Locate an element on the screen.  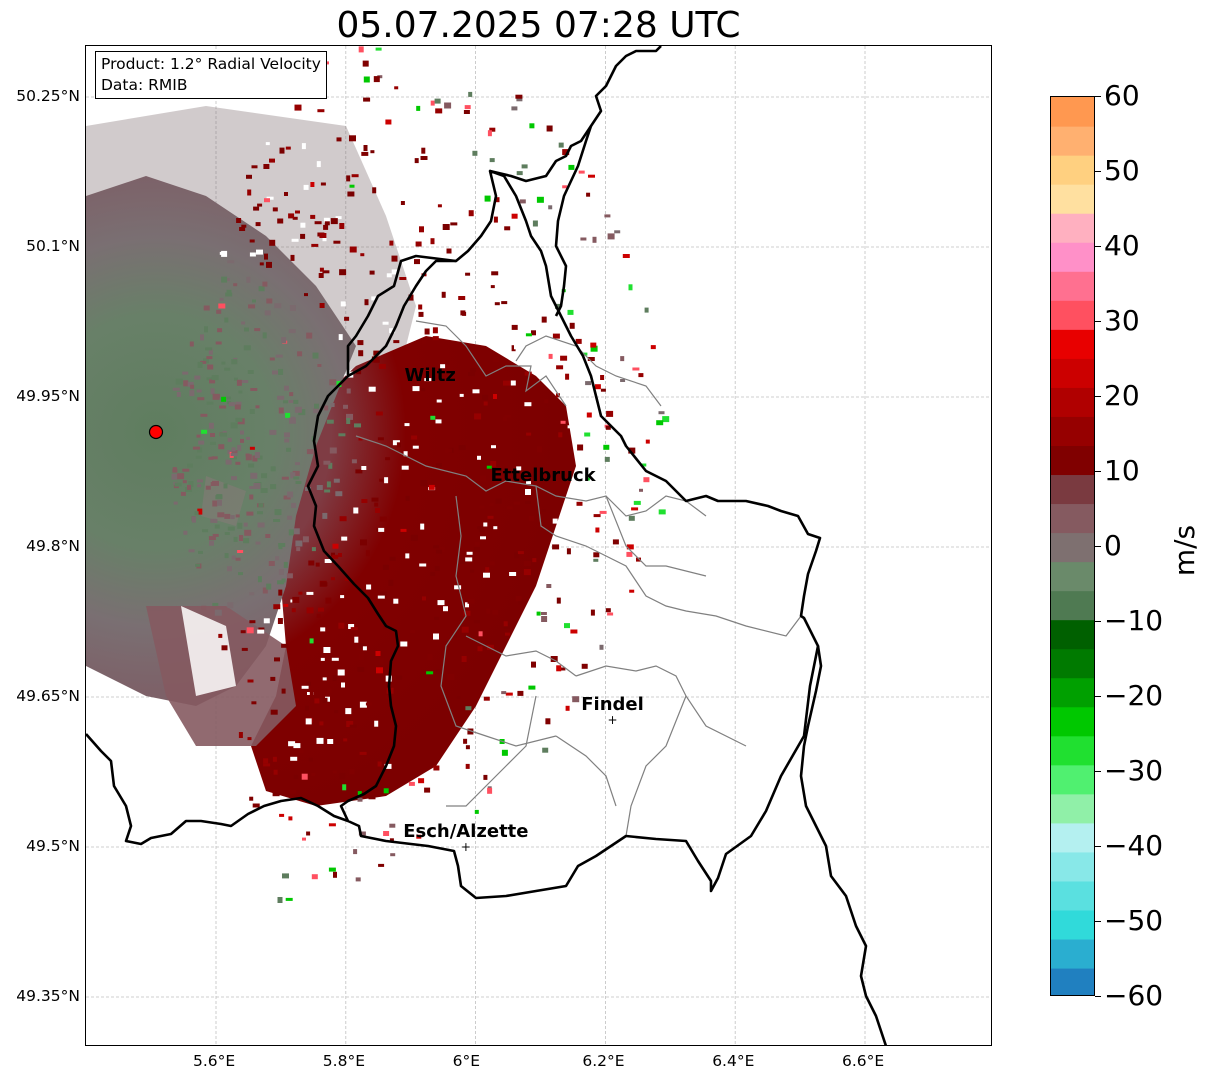
radar-site-marker is located at coordinates (156, 432).